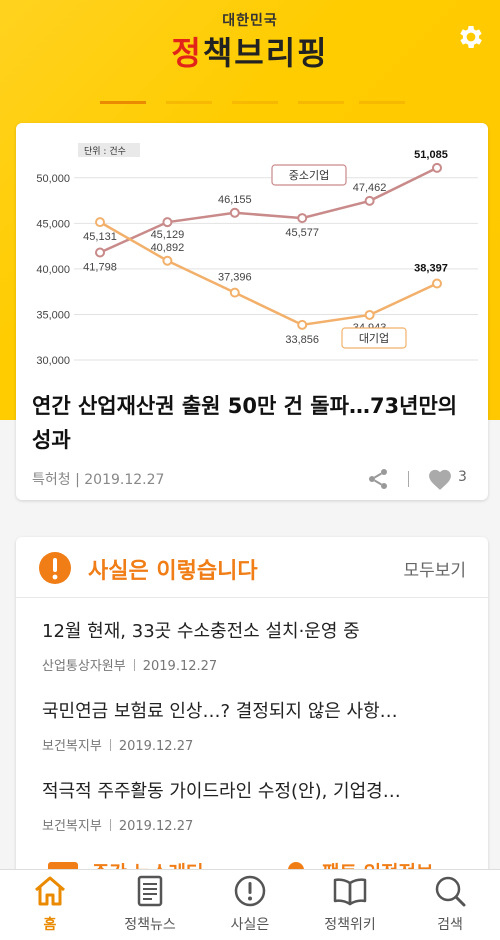 The width and height of the screenshot is (500, 940). What do you see at coordinates (250, 891) in the screenshot?
I see `alert-icon` at bounding box center [250, 891].